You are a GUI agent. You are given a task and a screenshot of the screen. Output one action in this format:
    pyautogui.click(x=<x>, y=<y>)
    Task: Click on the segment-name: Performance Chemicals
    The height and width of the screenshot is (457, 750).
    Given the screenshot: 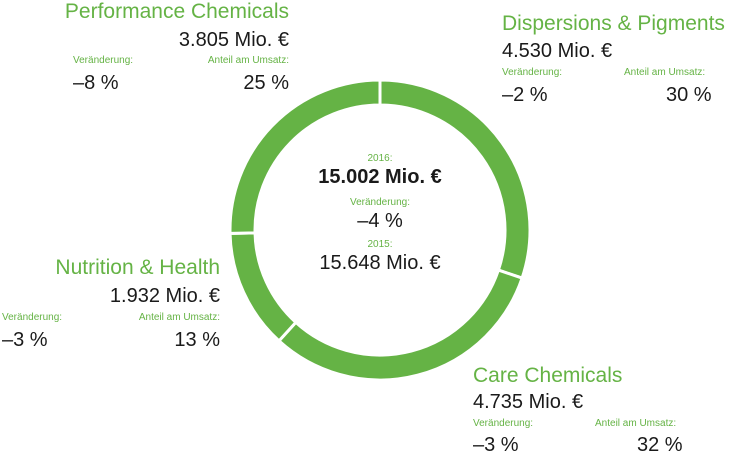 What is the action you would take?
    pyautogui.click(x=176, y=11)
    